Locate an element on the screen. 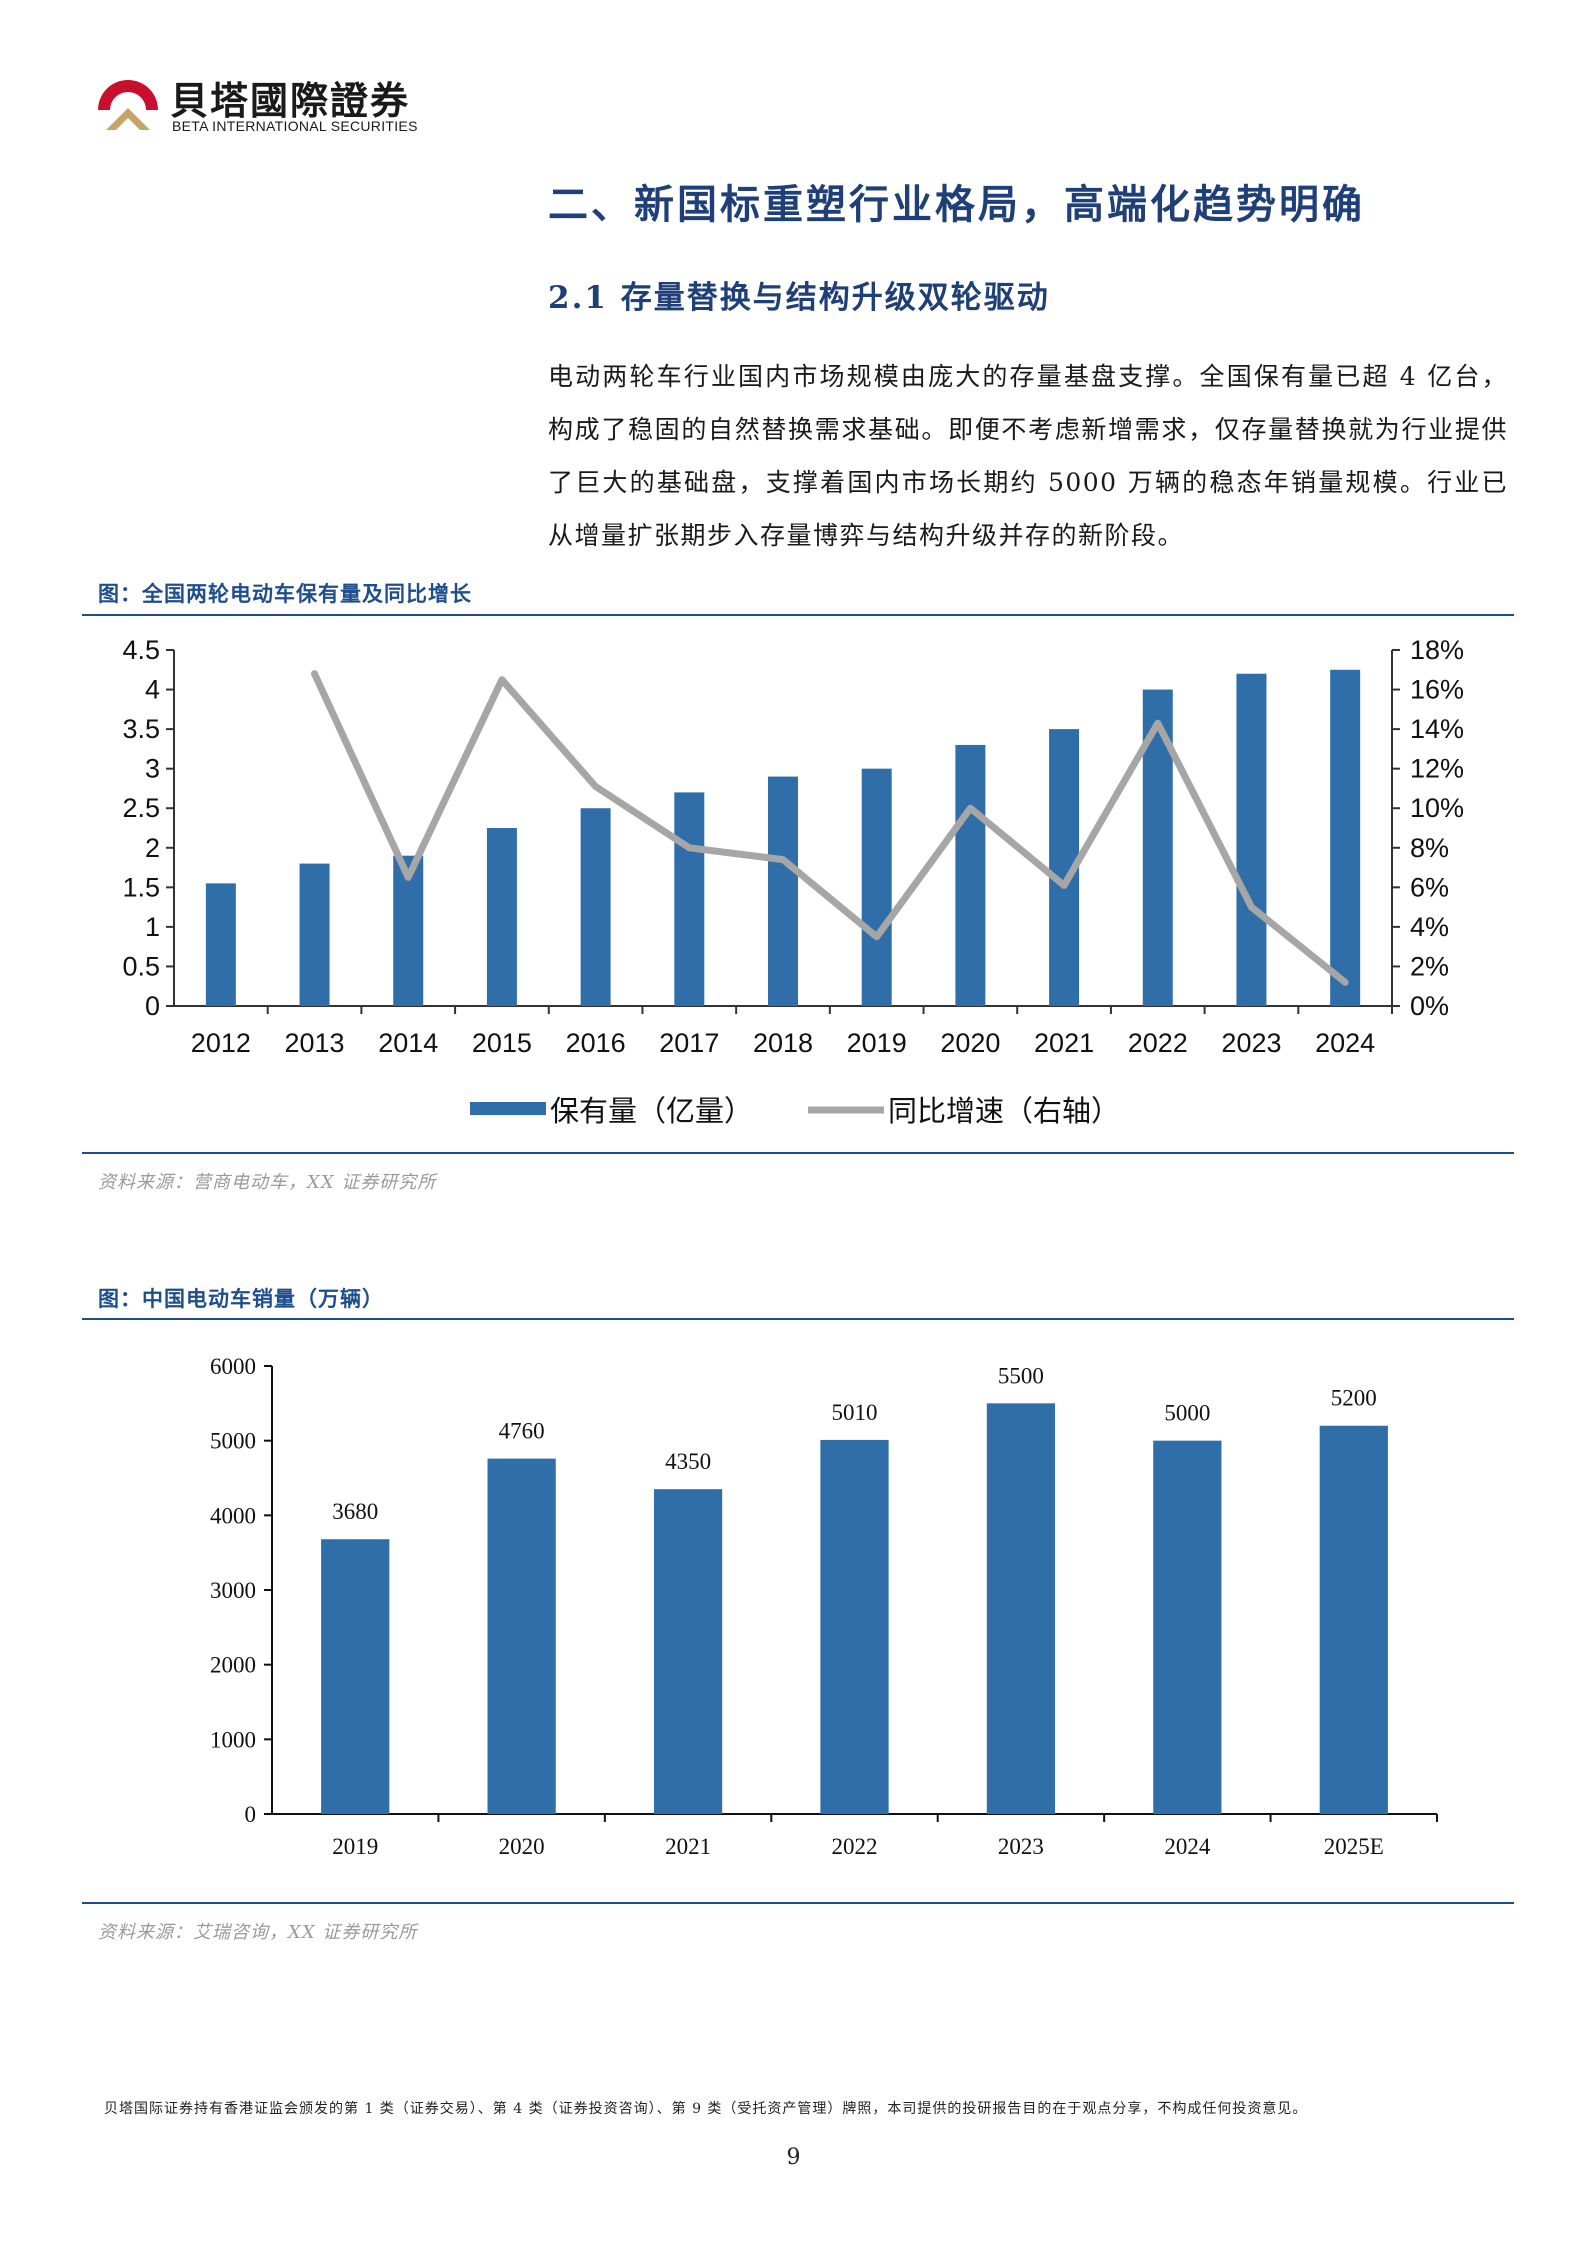  point-yoy-2020 is located at coordinates (970, 808).